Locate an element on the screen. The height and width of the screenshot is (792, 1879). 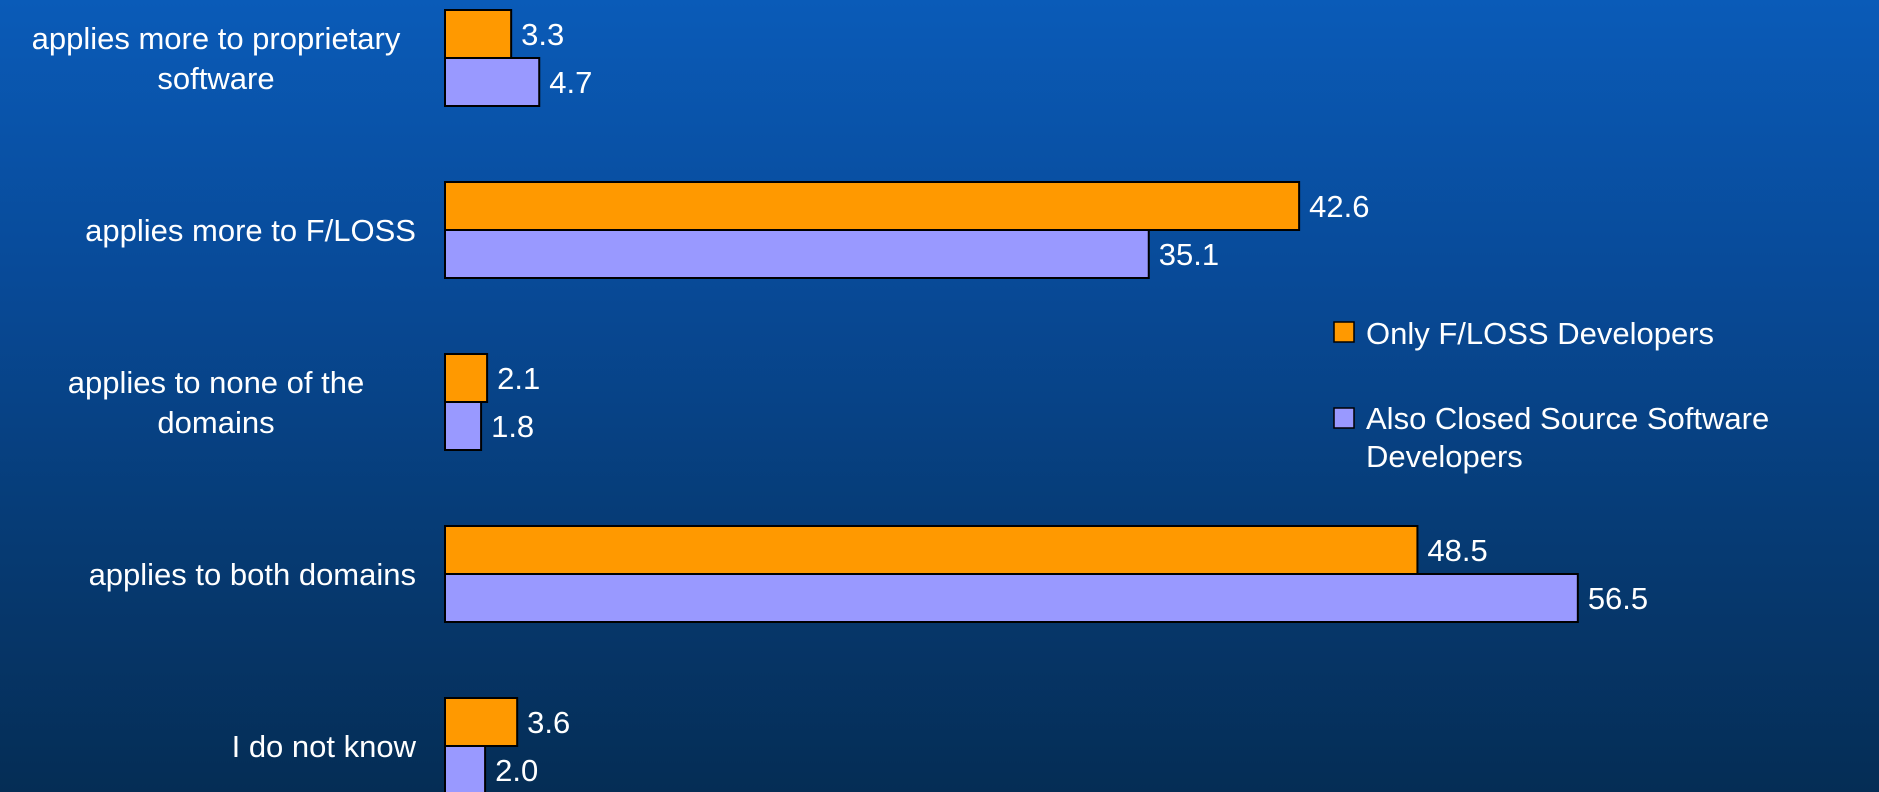
category-label-line: software is located at coordinates (215, 78).